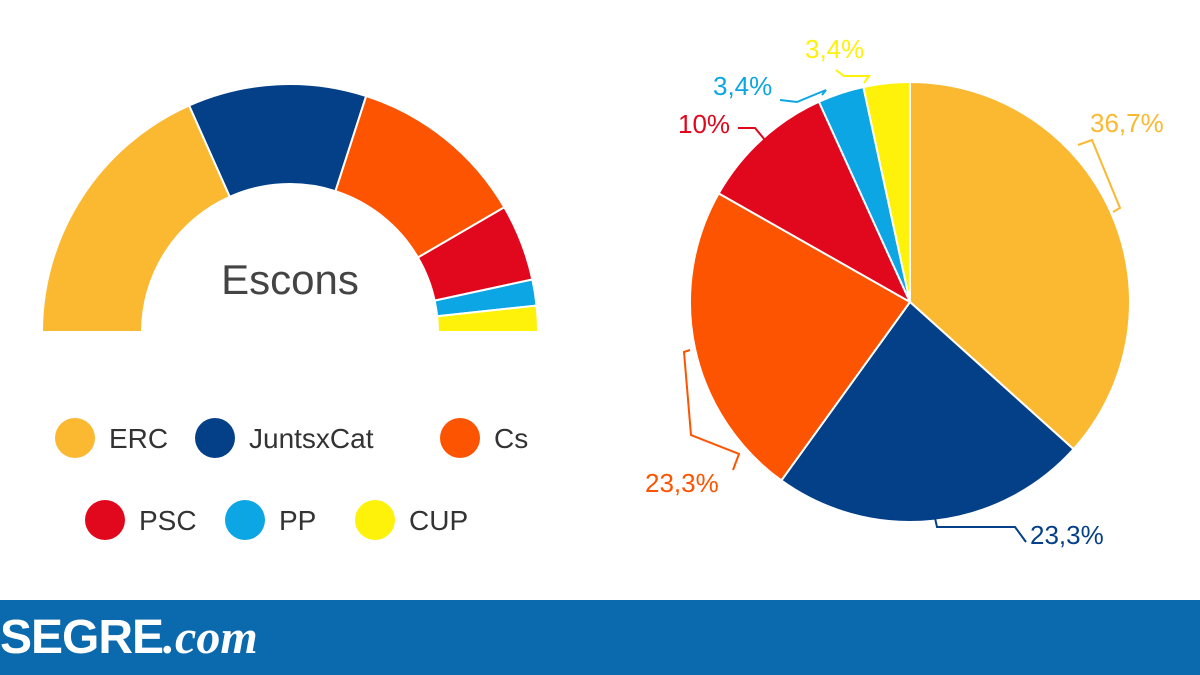  Describe the element at coordinates (105, 520) in the screenshot. I see `legend-marker-psc` at that location.